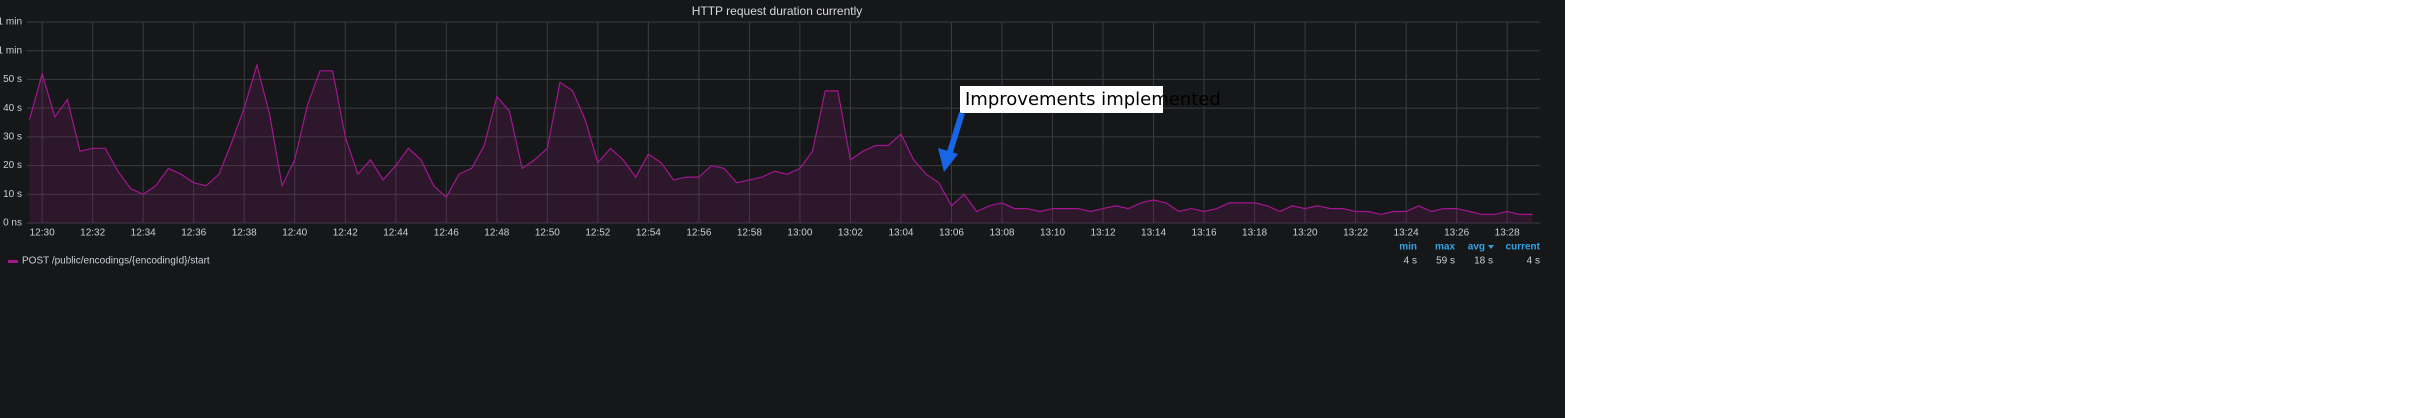 Image resolution: width=2411 pixels, height=418 pixels. I want to click on y-tick-label: 50 s, so click(12, 79).